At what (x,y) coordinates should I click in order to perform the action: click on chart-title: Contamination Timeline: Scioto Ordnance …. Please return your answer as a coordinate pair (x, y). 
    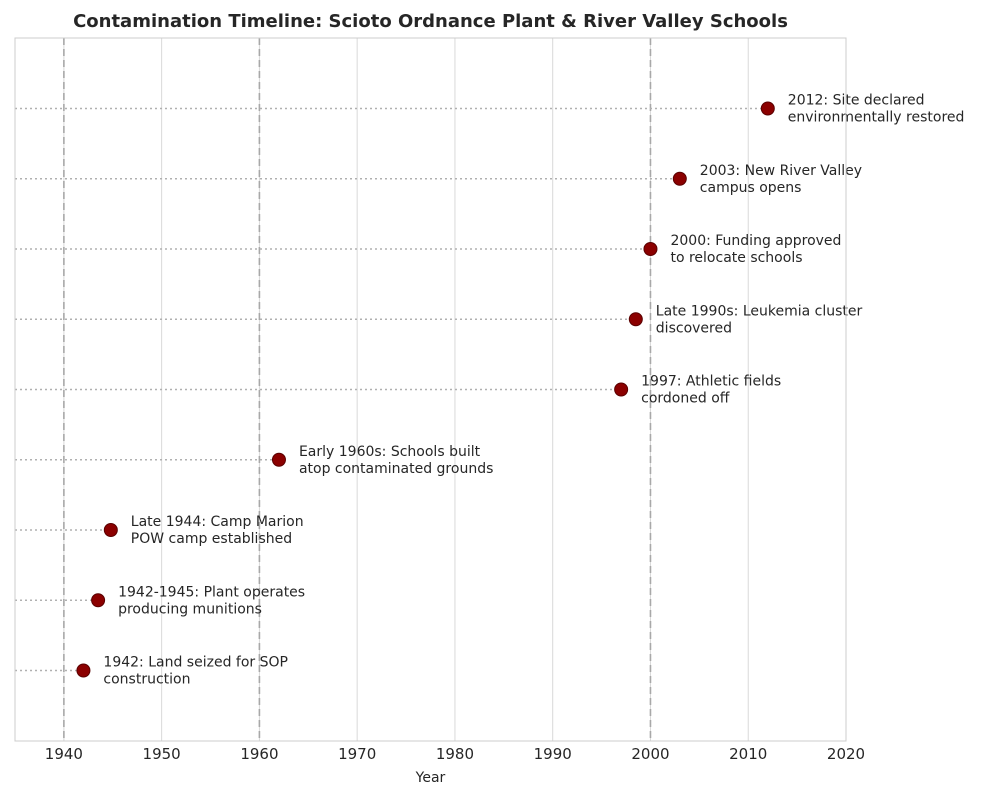
    Looking at the image, I should click on (430, 21).